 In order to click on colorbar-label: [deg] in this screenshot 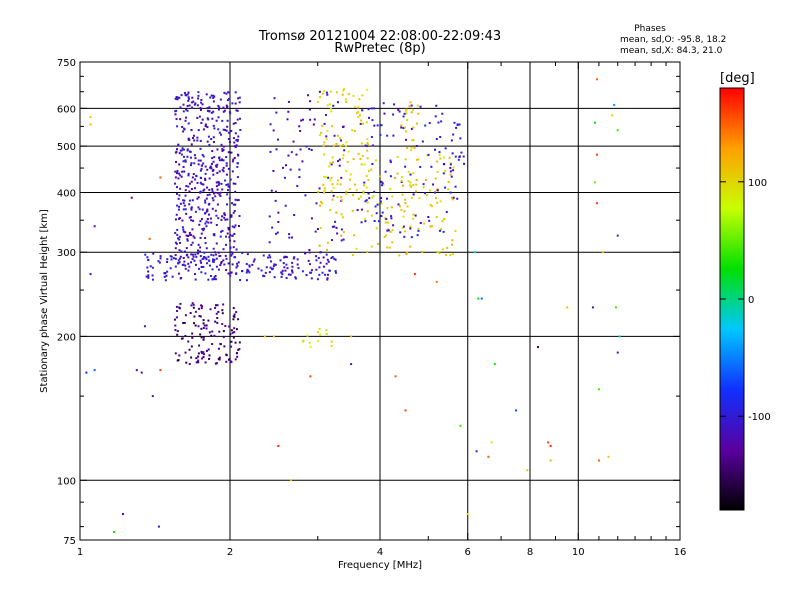, I will do `click(737, 78)`.